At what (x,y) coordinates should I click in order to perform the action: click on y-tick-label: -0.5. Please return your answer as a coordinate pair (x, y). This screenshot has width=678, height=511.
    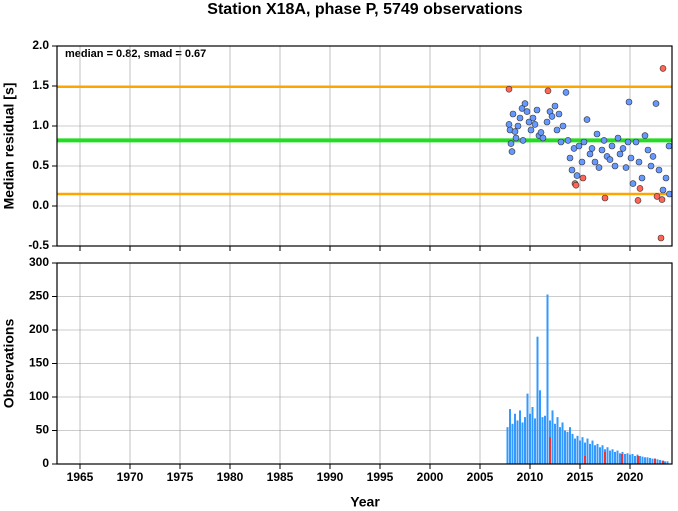
    Looking at the image, I should click on (38, 245).